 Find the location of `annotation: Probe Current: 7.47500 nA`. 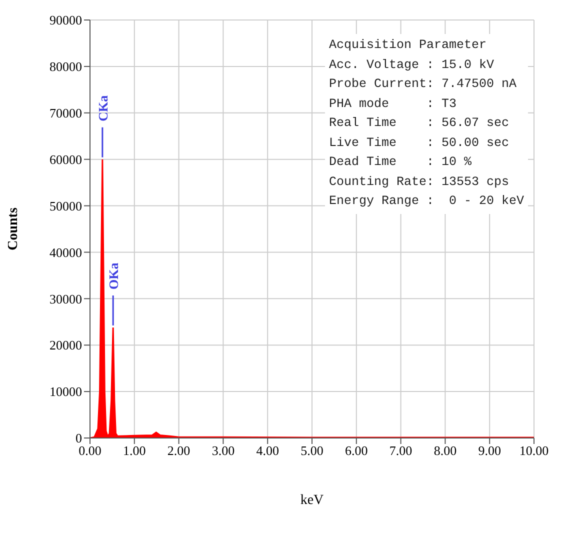

annotation: Probe Current: 7.47500 nA is located at coordinates (423, 84).